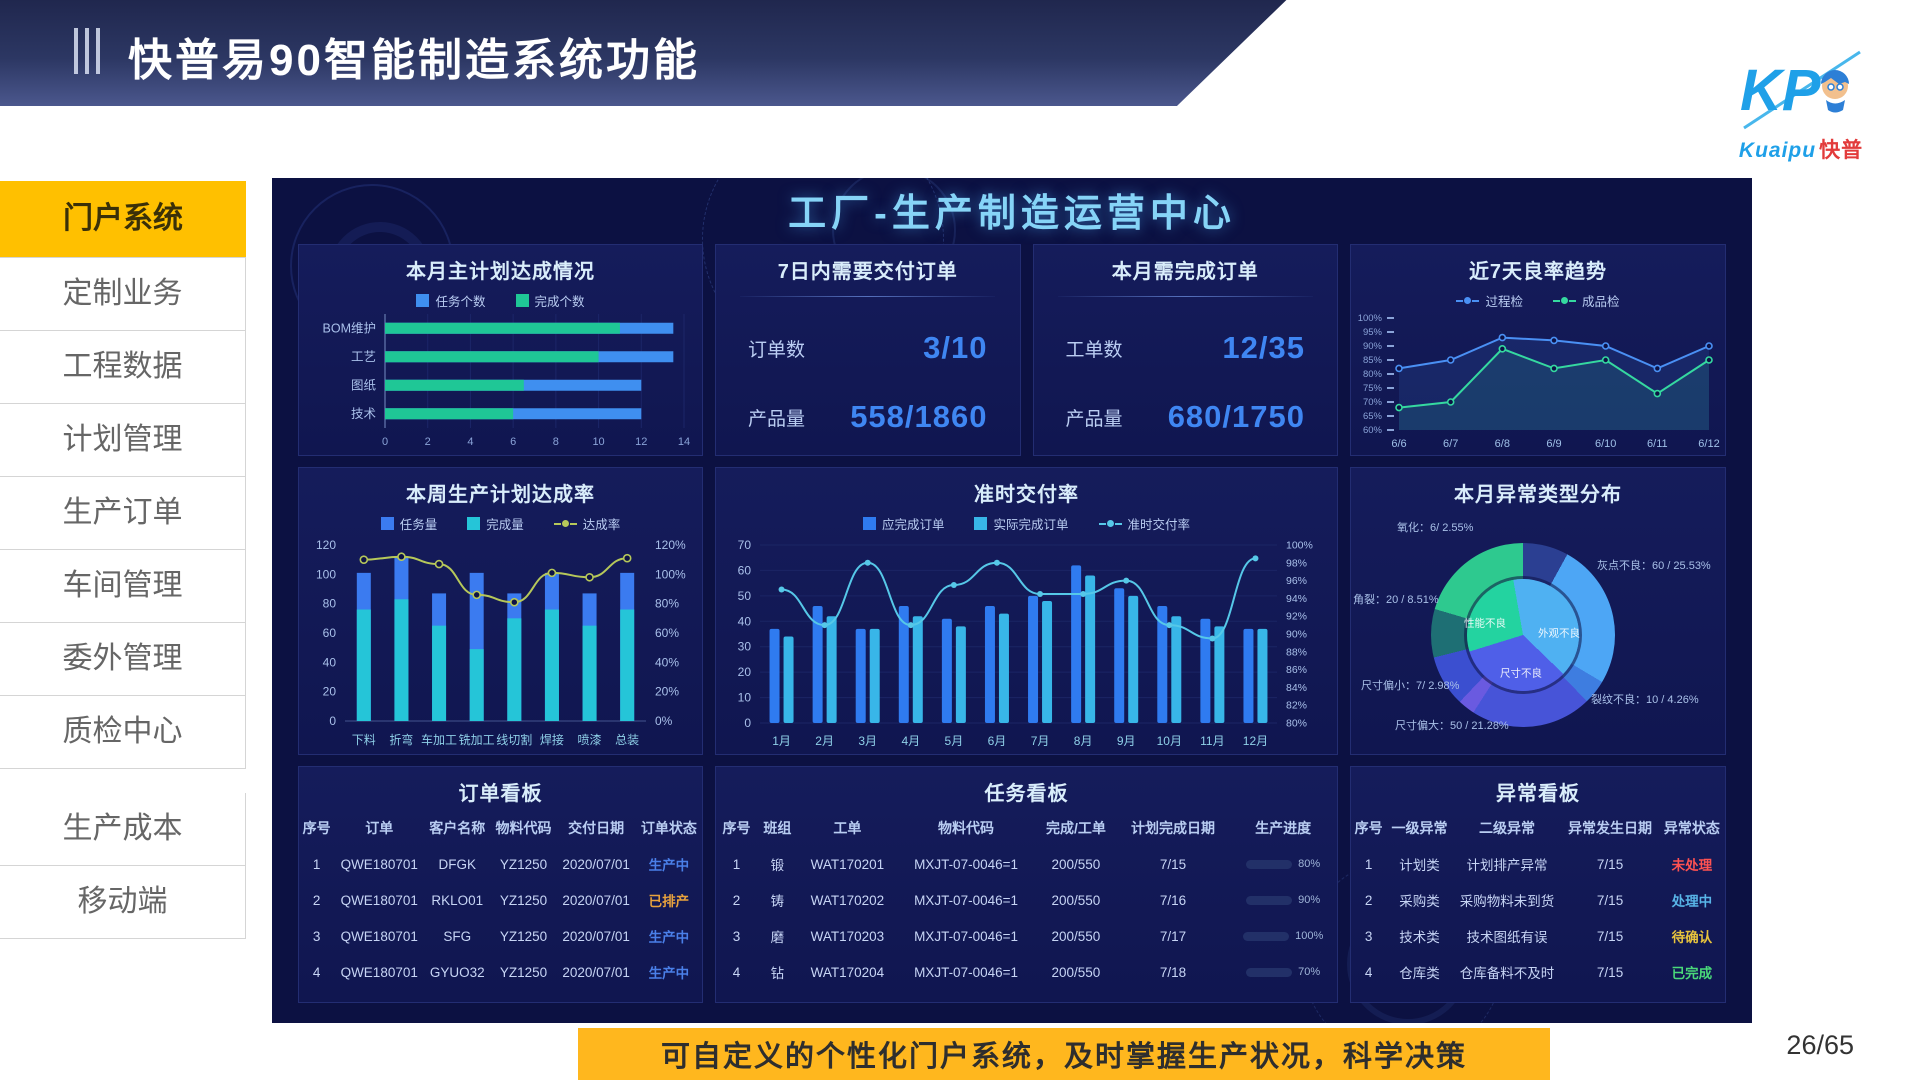 The image size is (1920, 1080). What do you see at coordinates (847, 996) in the screenshot?
I see `cell: WAT170205` at bounding box center [847, 996].